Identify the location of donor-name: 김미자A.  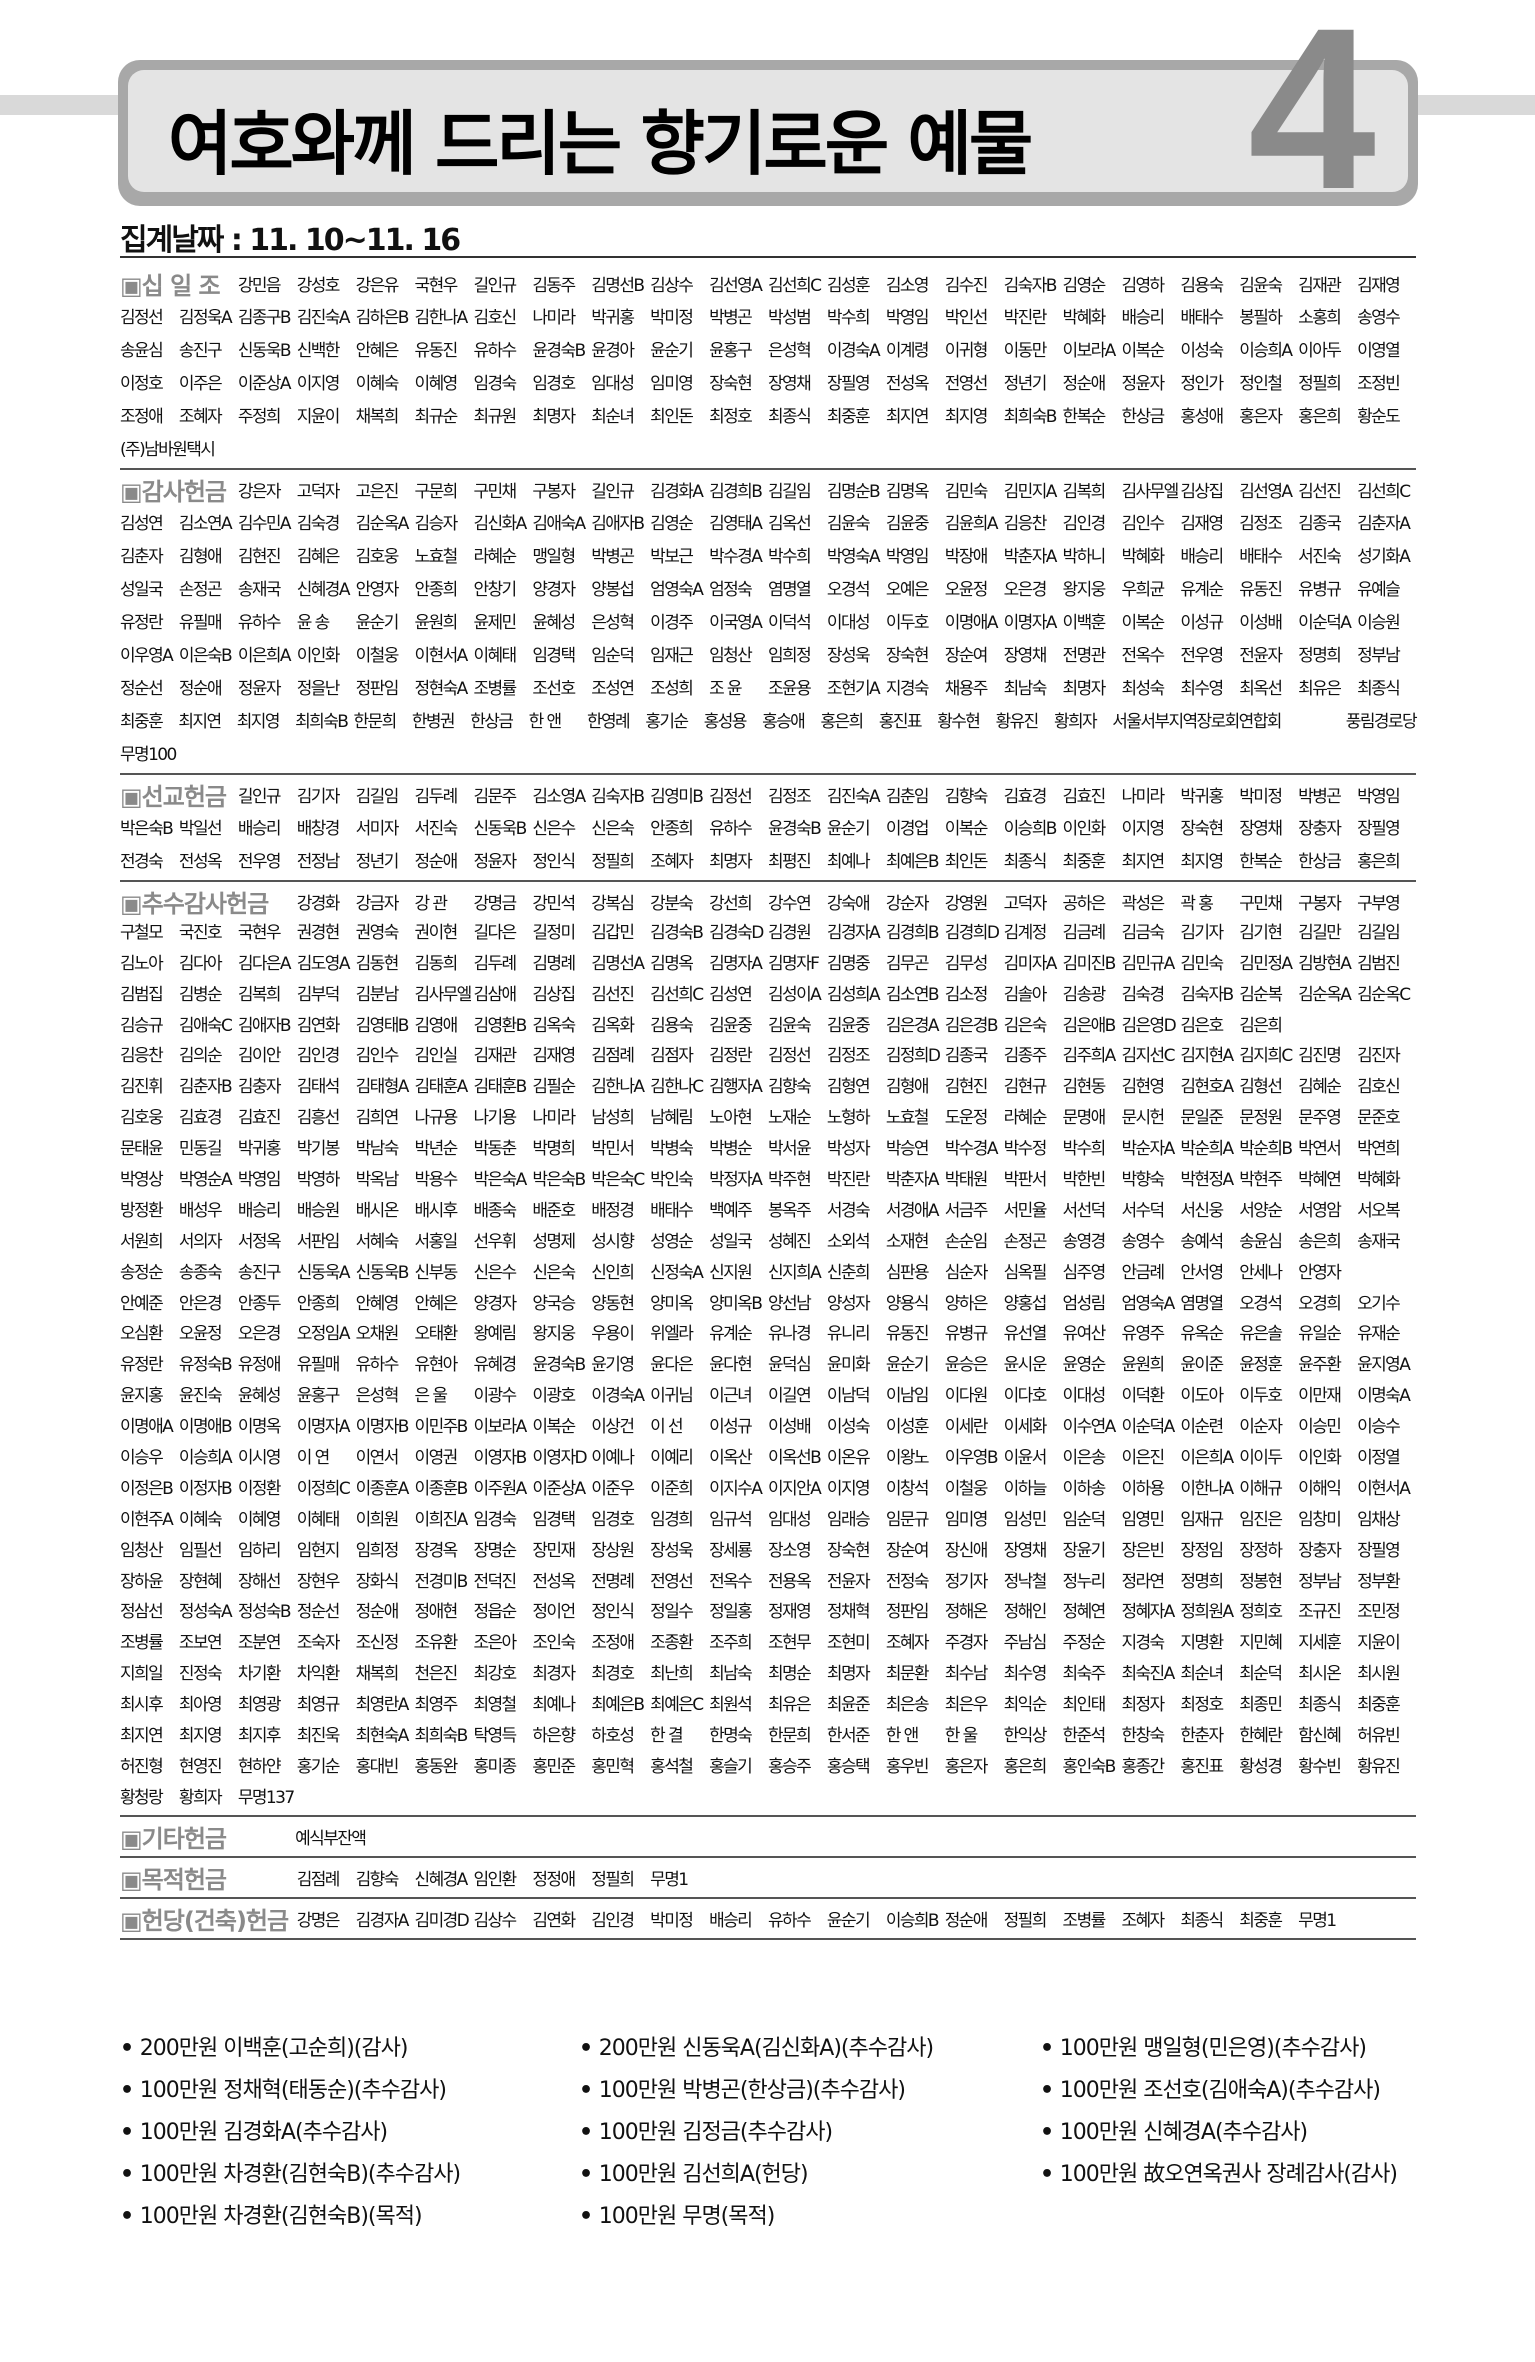
(1030, 963).